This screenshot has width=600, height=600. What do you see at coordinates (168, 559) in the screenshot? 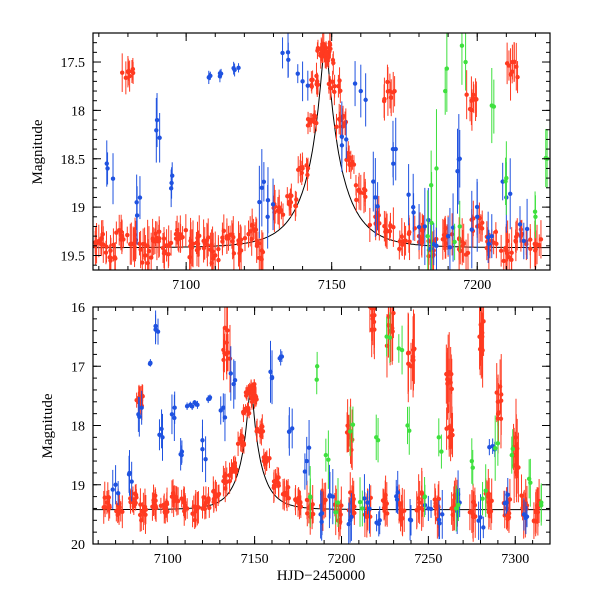
I see `bottom-x-tick-label: 7100` at bounding box center [168, 559].